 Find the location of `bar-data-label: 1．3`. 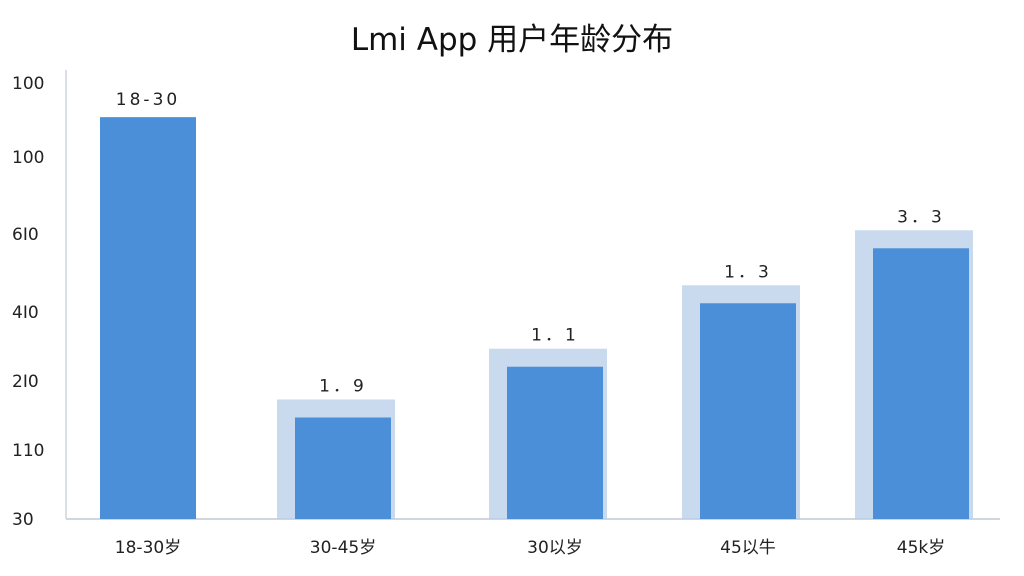

bar-data-label: 1．3 is located at coordinates (748, 272).